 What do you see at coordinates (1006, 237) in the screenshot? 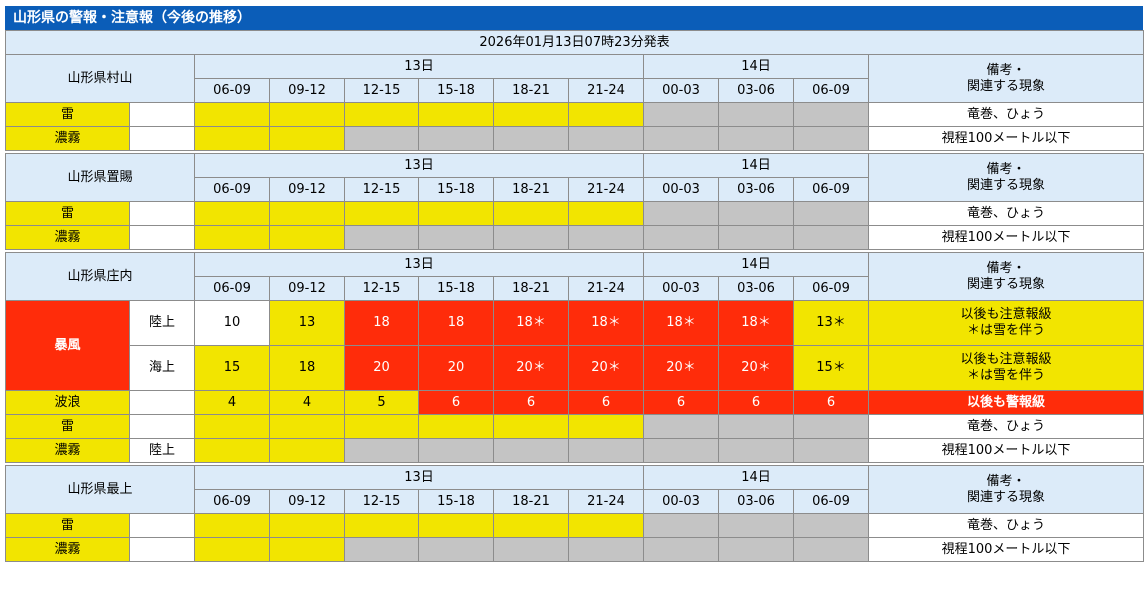
I see `note-cell: 視程100メートル以下` at bounding box center [1006, 237].